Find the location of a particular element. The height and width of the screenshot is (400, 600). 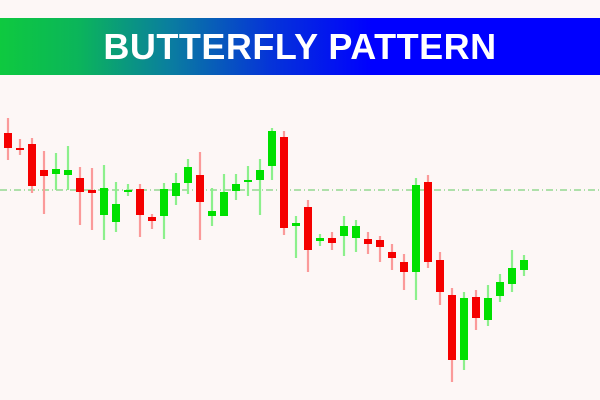

title-banner: BUTTERFLY PATTERN is located at coordinates (300, 46).